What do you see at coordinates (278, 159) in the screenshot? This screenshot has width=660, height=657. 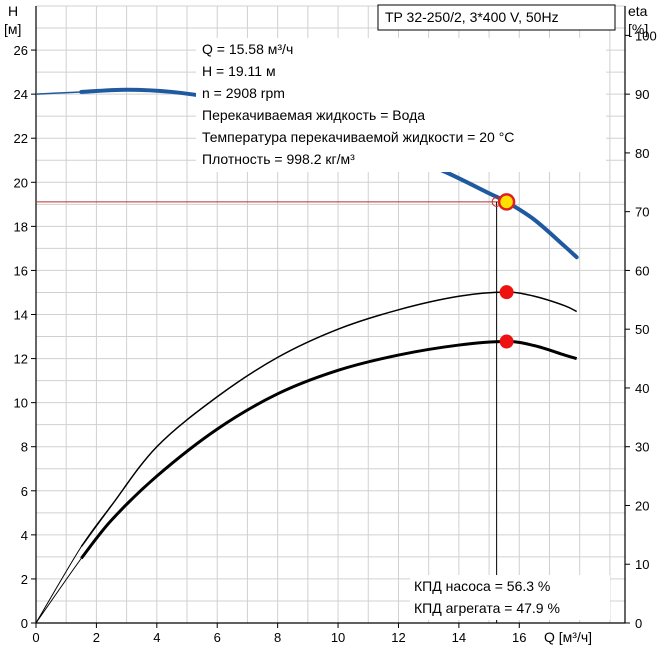 I see `info-line-density: Плотность = 998.2 кг/м³` at bounding box center [278, 159].